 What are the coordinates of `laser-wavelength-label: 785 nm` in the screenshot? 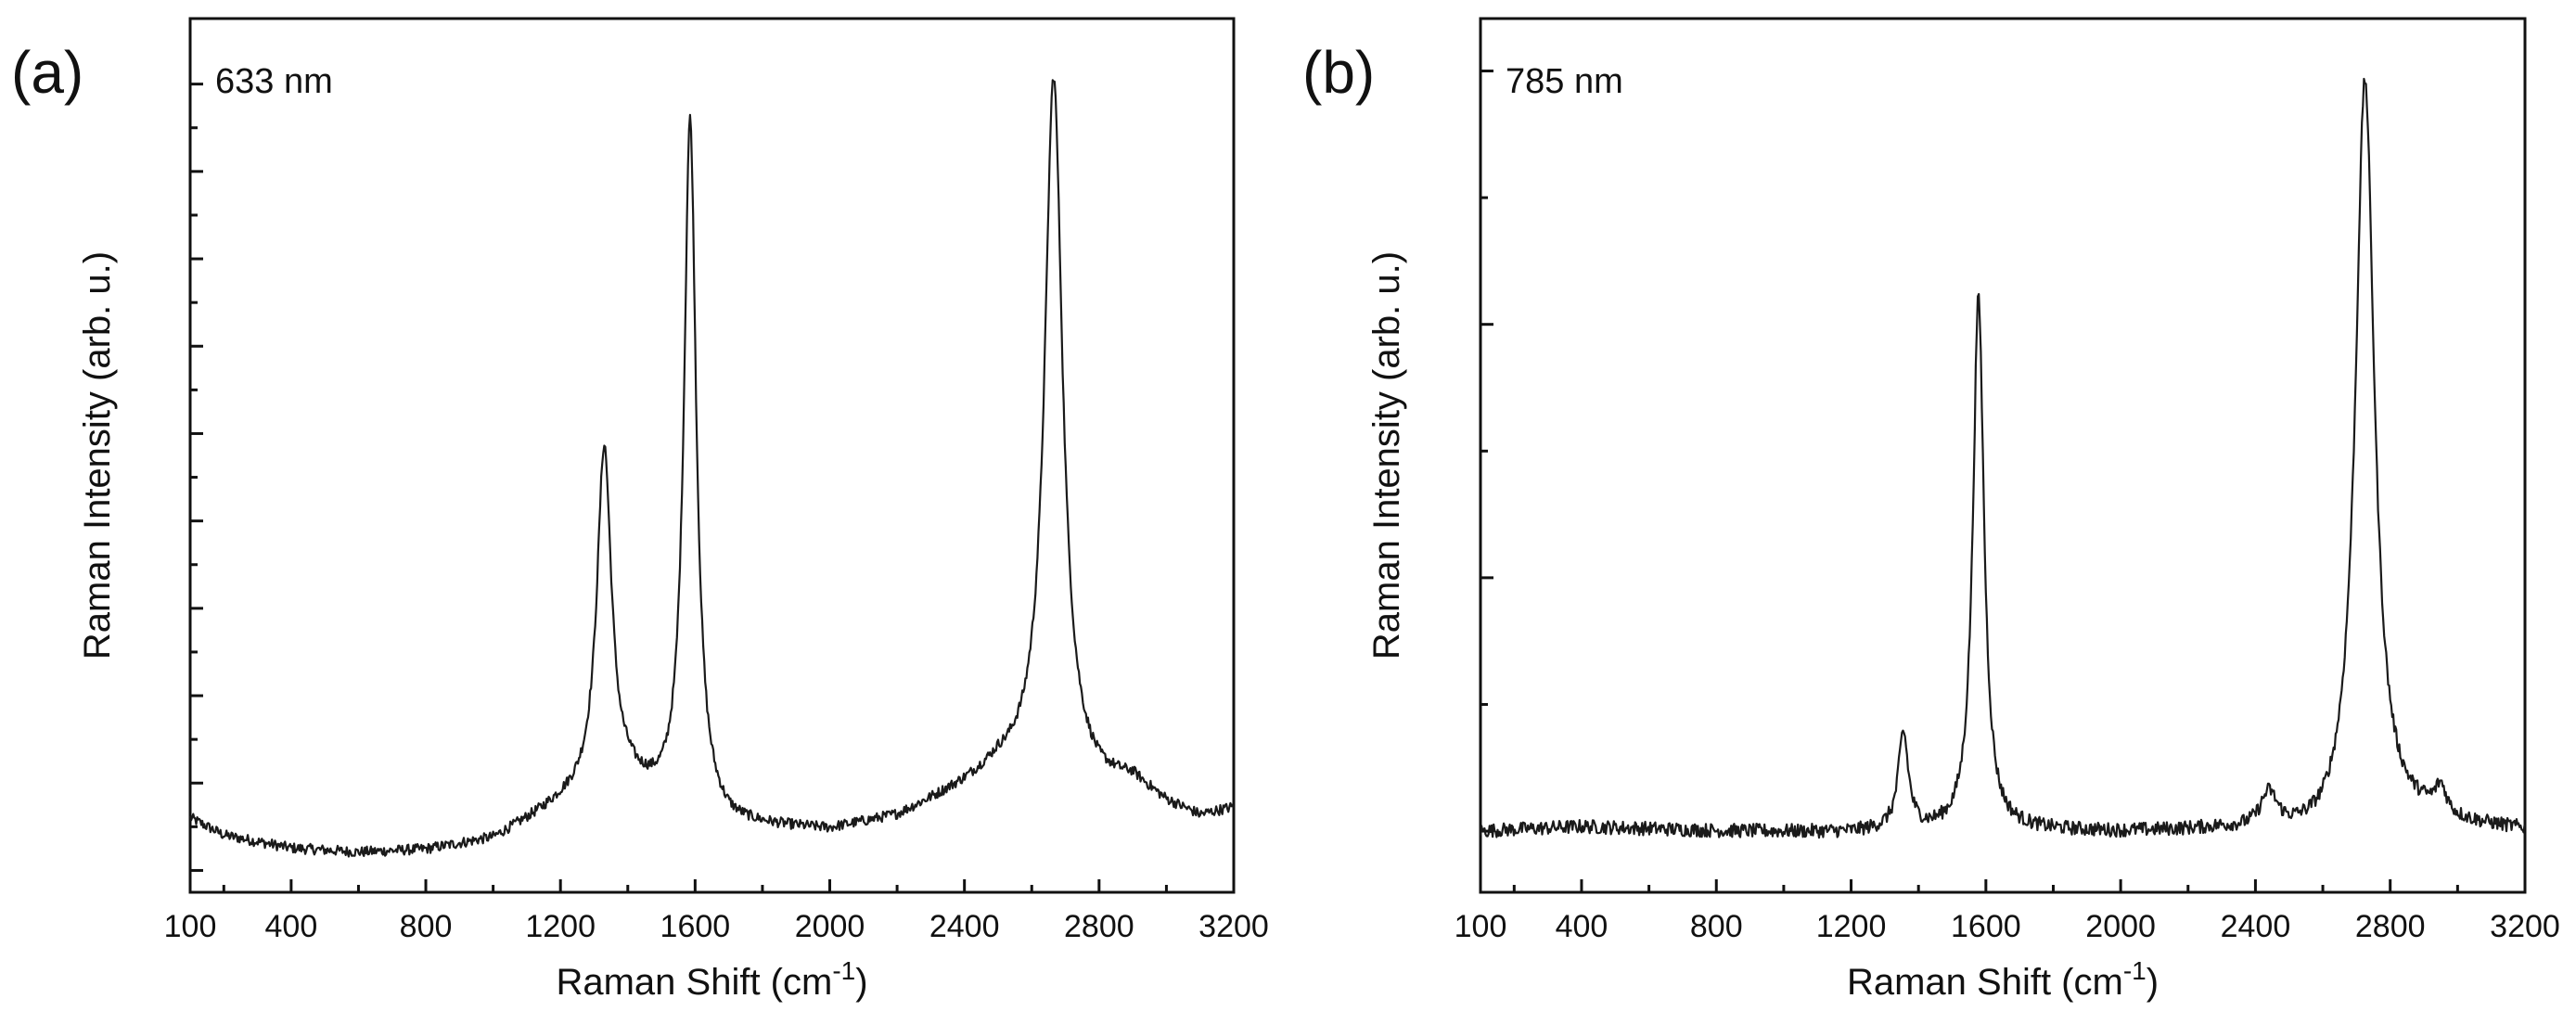 It's located at (1564, 81).